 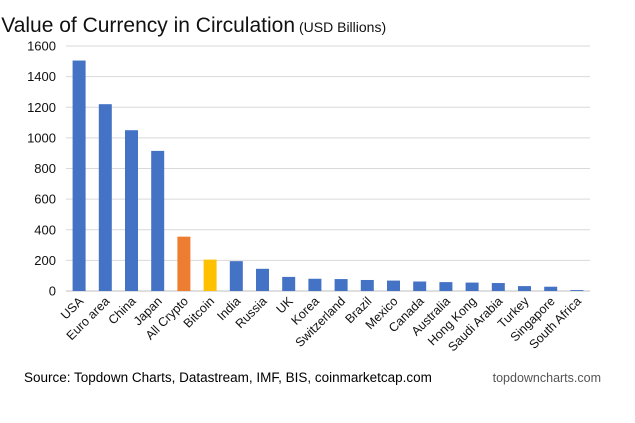 What do you see at coordinates (551, 288) in the screenshot?
I see `bar-singapore` at bounding box center [551, 288].